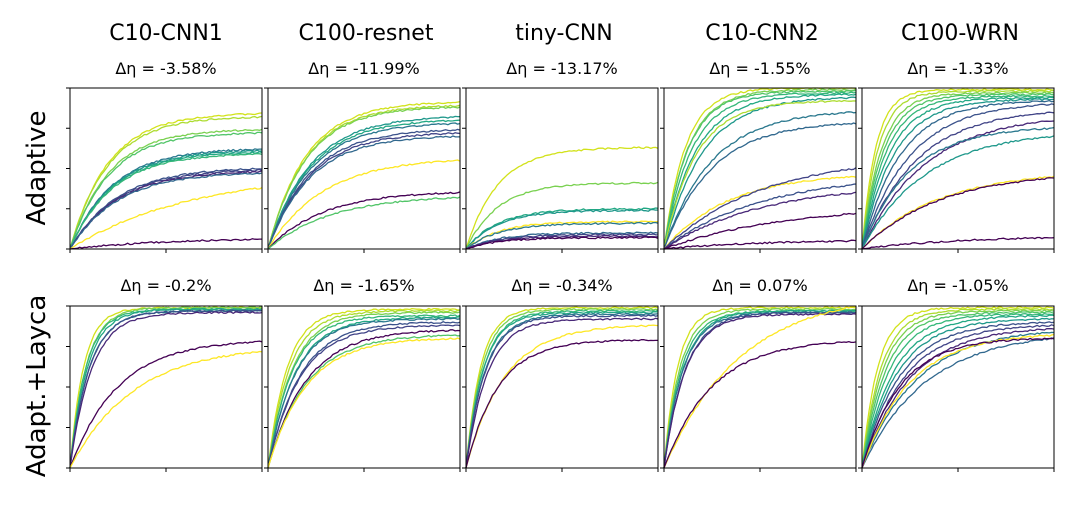 Image resolution: width=1075 pixels, height=507 pixels. I want to click on delta-annotation: Δη = -0.34%, so click(561, 285).